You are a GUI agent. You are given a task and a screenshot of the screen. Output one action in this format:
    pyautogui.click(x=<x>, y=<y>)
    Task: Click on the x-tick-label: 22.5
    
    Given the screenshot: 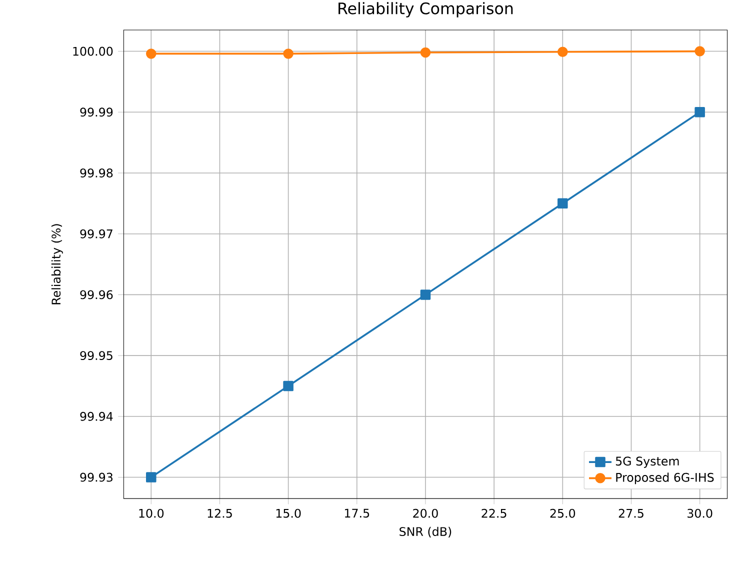 What is the action you would take?
    pyautogui.click(x=494, y=513)
    